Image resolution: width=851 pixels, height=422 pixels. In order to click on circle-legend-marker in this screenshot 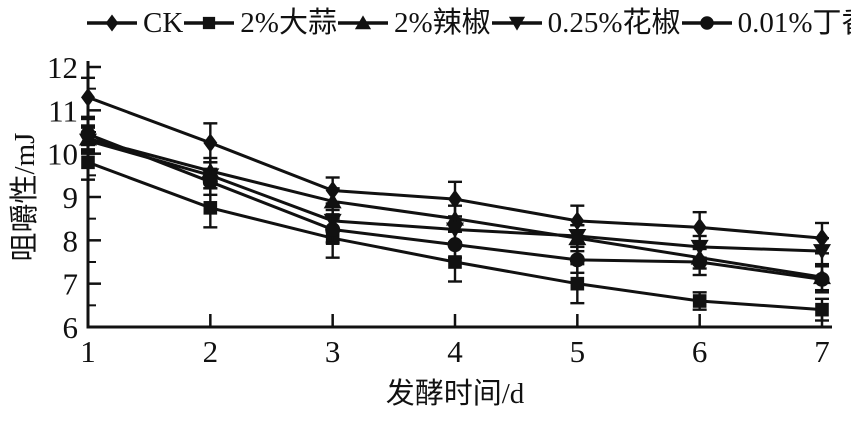, I will do `click(706, 23)`.